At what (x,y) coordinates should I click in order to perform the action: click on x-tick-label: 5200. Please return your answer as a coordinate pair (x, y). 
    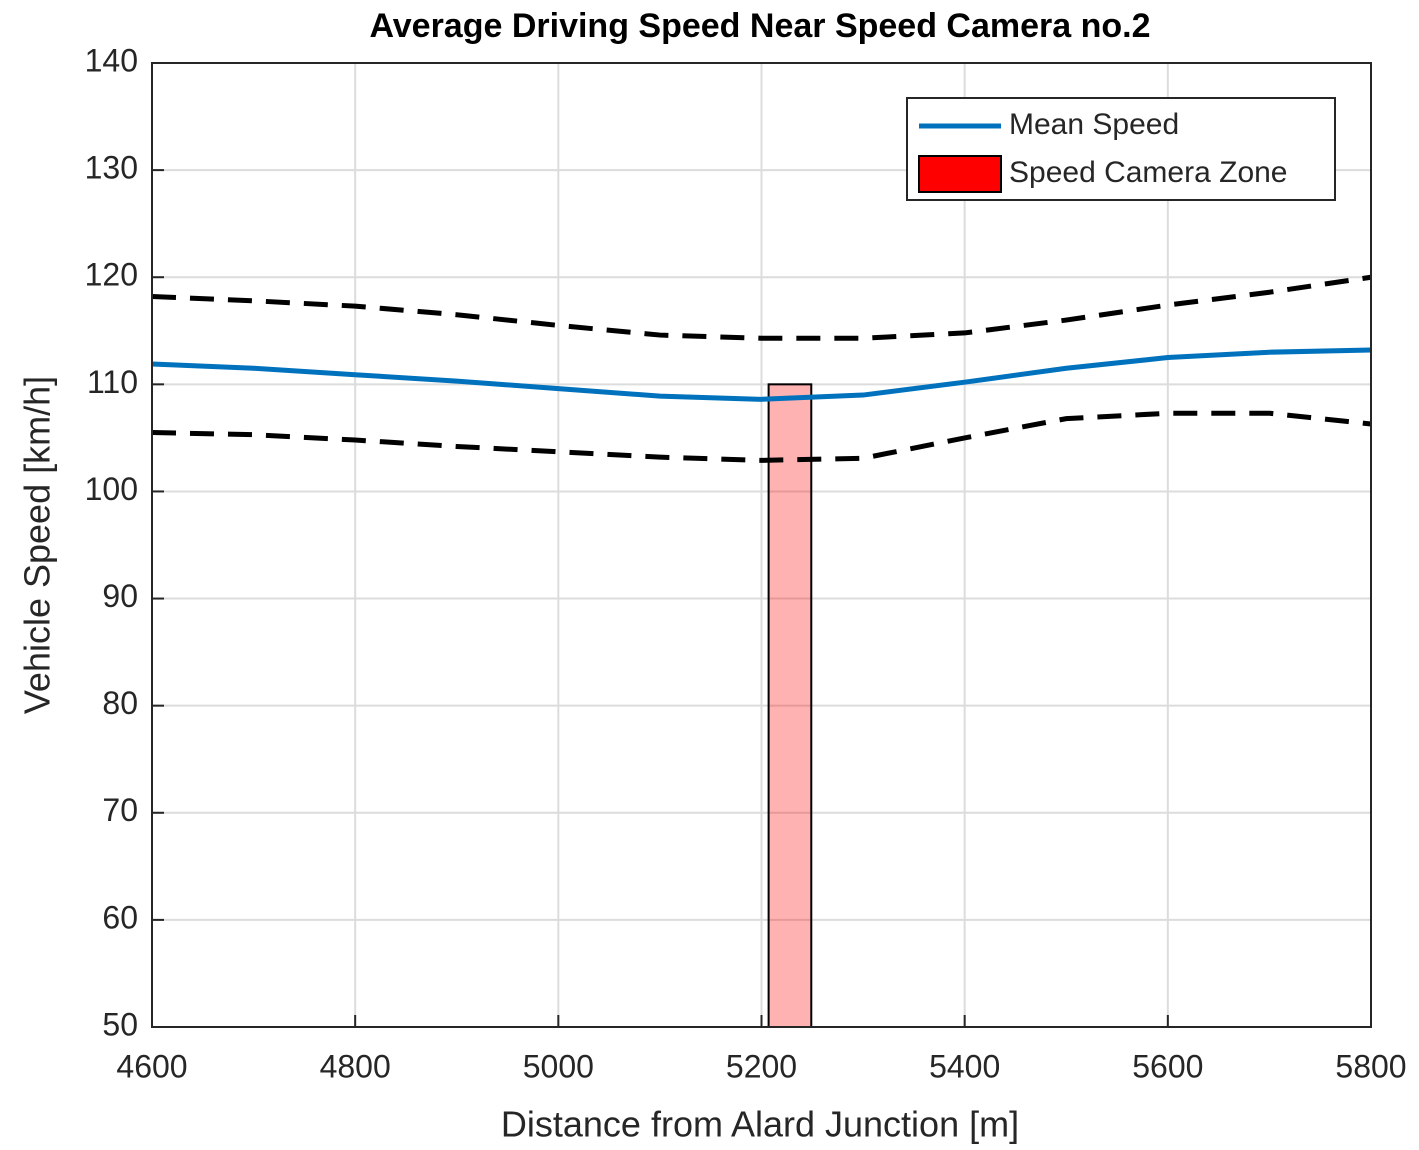
    Looking at the image, I should click on (761, 1066).